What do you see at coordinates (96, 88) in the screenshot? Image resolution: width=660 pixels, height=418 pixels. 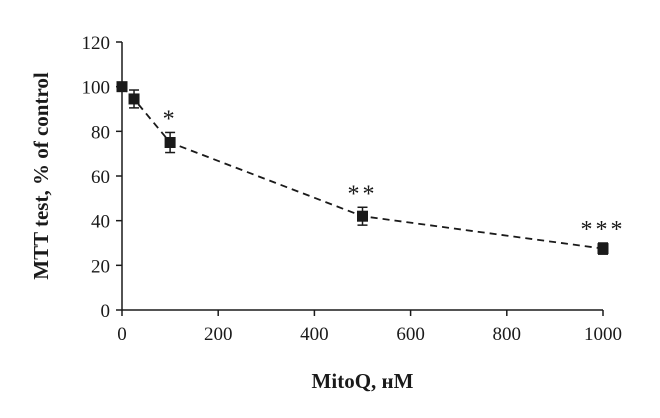 I see `y-tick-label: 100` at bounding box center [96, 88].